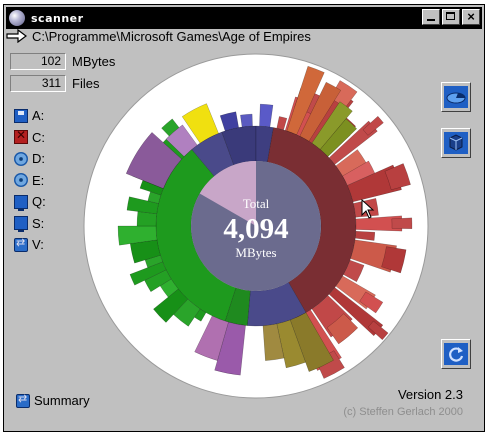  What do you see at coordinates (30, 202) in the screenshot?
I see `drive-q: Q:` at bounding box center [30, 202].